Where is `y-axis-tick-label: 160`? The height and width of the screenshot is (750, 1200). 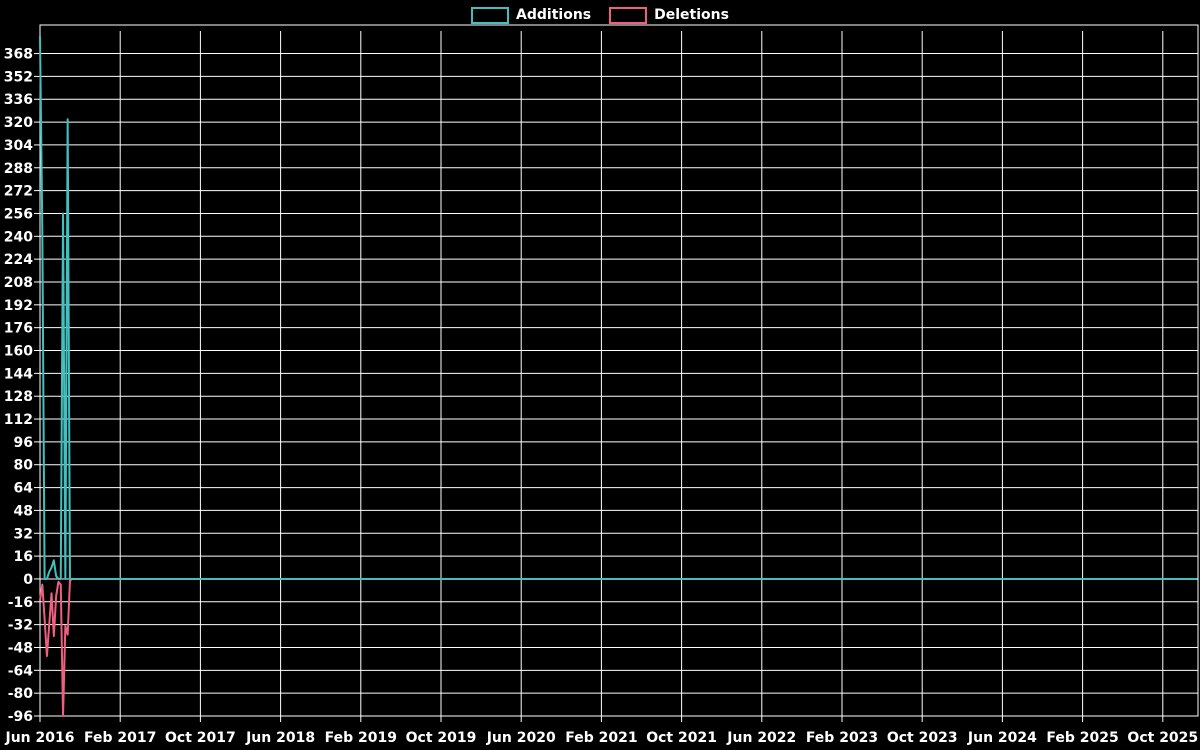 y-axis-tick-label: 160 is located at coordinates (18, 352).